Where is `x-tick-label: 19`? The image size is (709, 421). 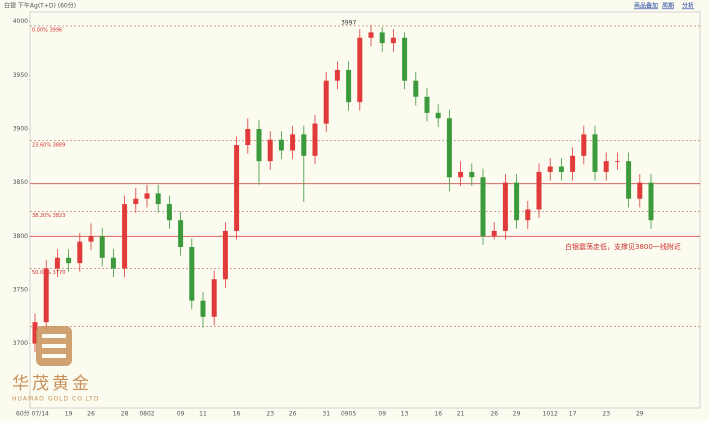
x-tick-label: 19 is located at coordinates (69, 414).